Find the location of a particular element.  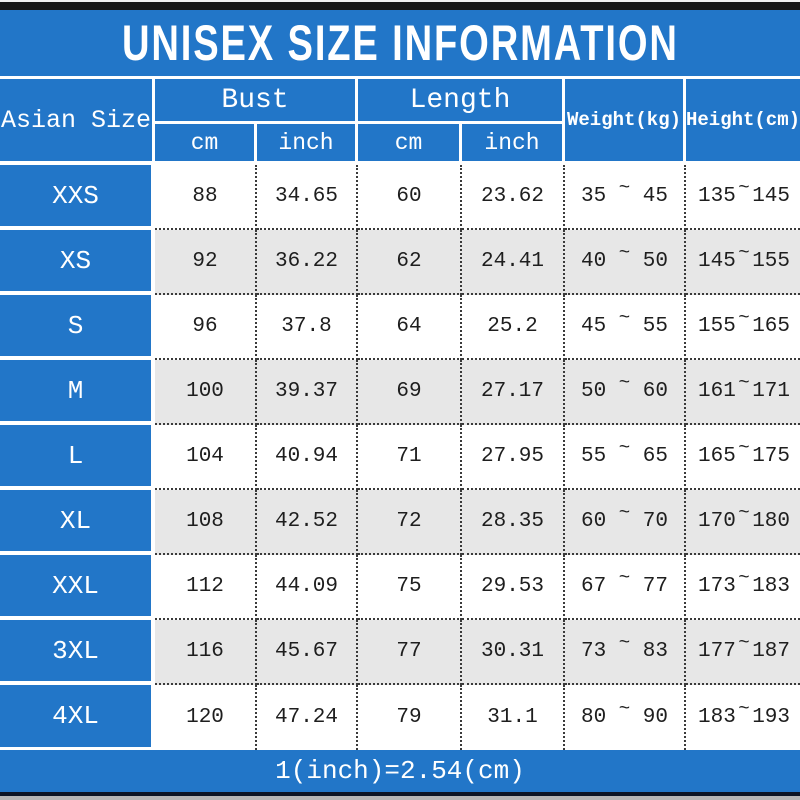

height-range-cell: 165 ~175 is located at coordinates (743, 457).